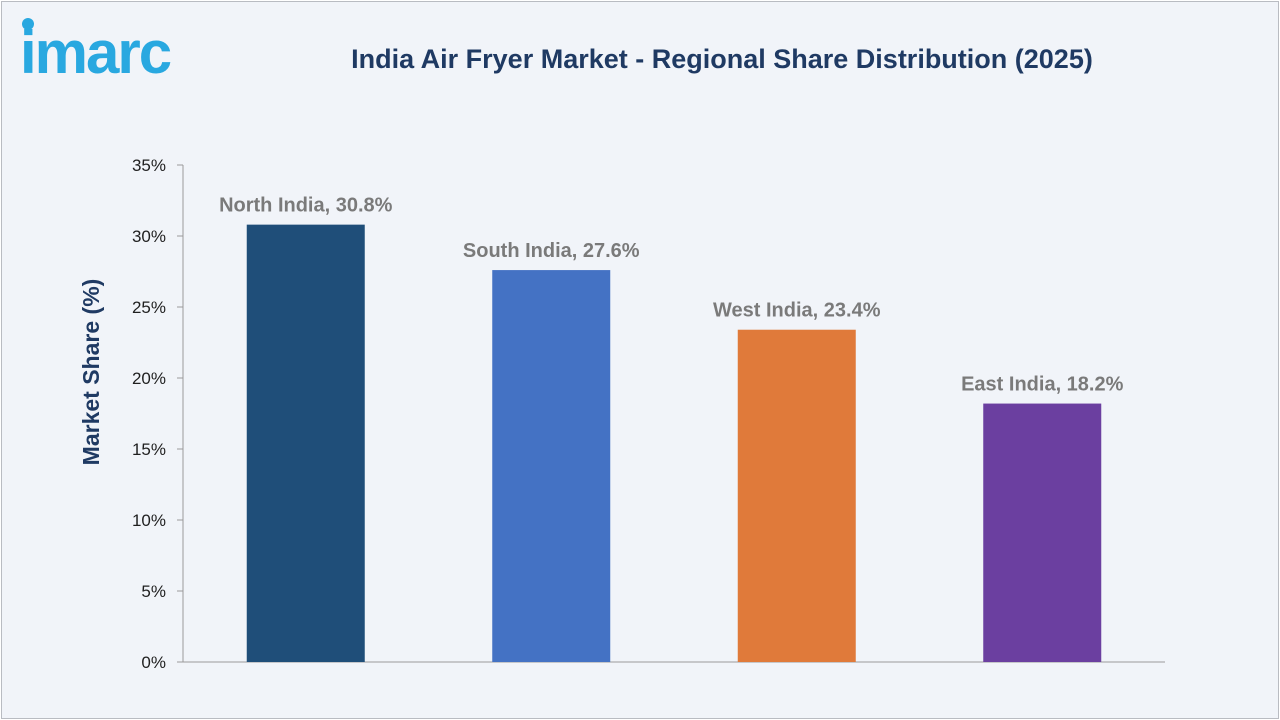  Describe the element at coordinates (149, 378) in the screenshot. I see `y-tick-label: 20%` at that location.